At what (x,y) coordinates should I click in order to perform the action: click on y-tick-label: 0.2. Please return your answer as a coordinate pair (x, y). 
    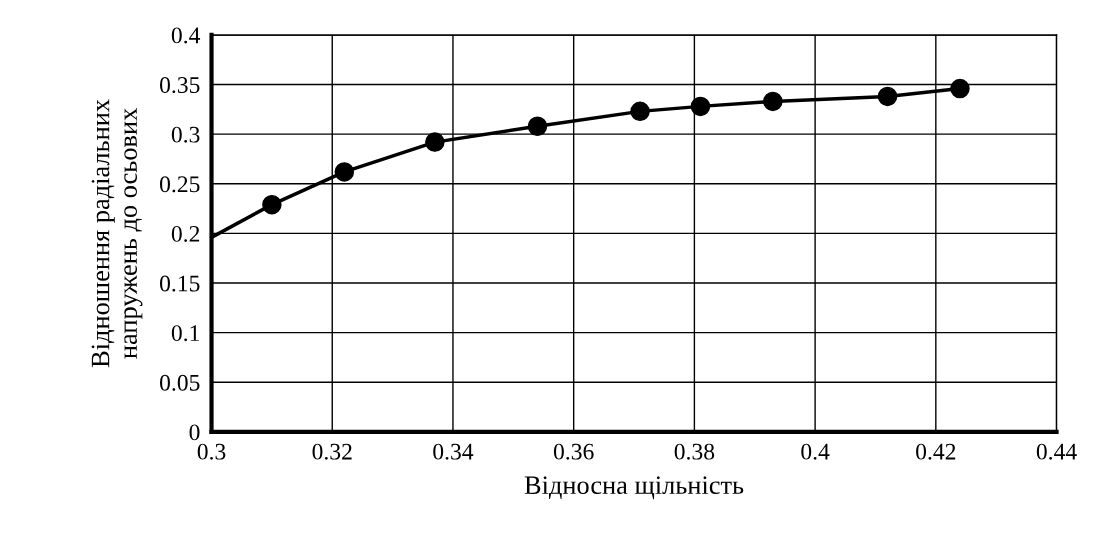
    Looking at the image, I should click on (185, 233).